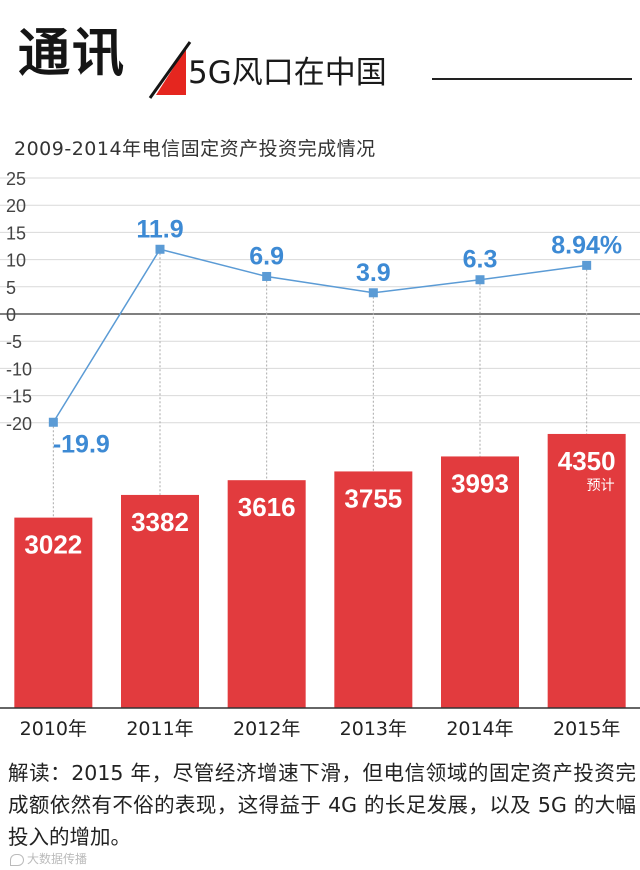 The image size is (640, 870). What do you see at coordinates (601, 486) in the screenshot?
I see `bar-annotation: 预计` at bounding box center [601, 486].